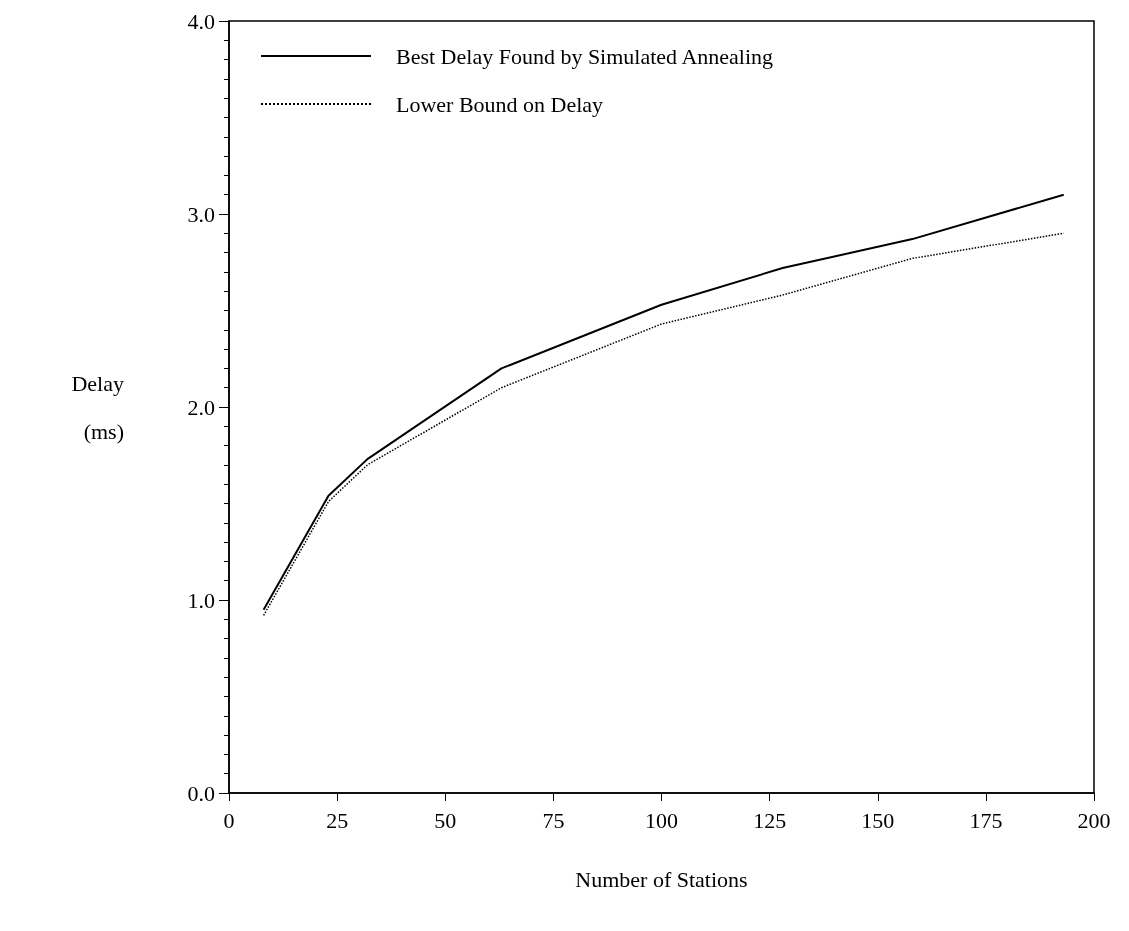  I want to click on x-tick-label: 75, so click(553, 820).